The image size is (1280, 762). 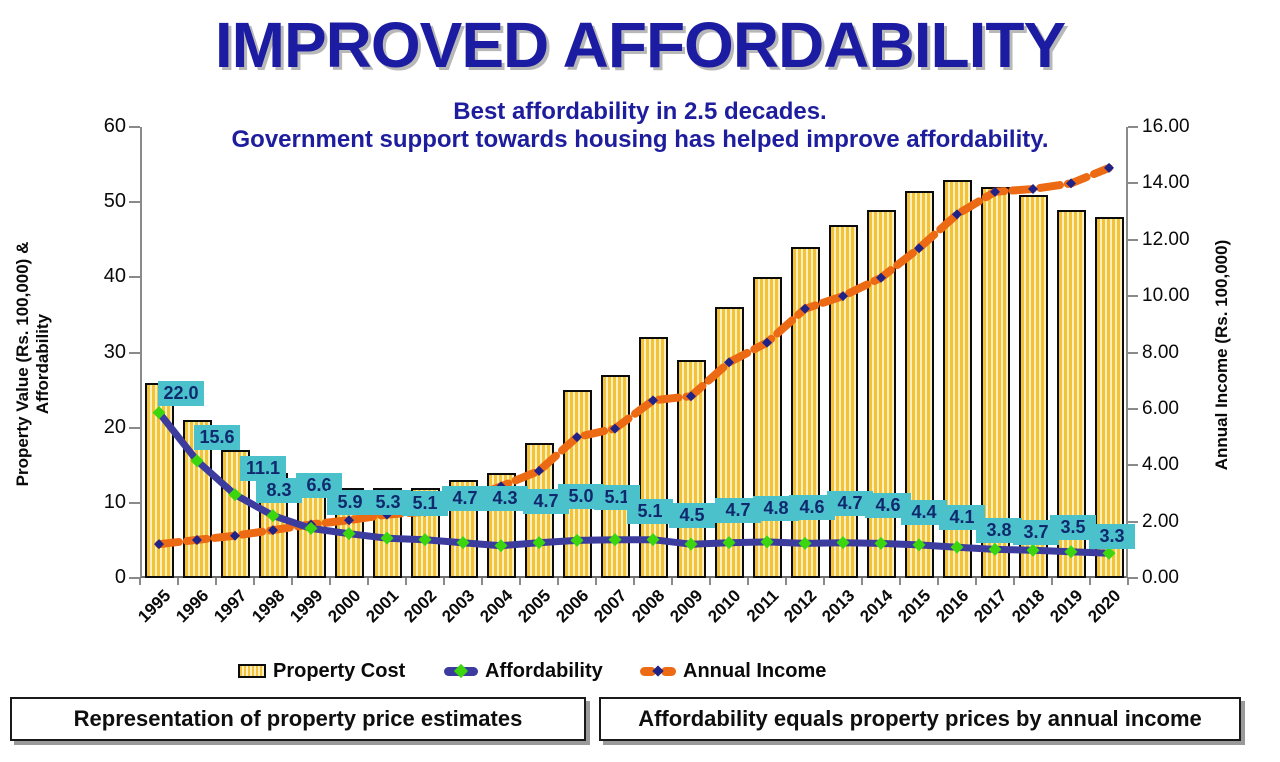 What do you see at coordinates (1066, 606) in the screenshot?
I see `x-axis-year-label: 2019` at bounding box center [1066, 606].